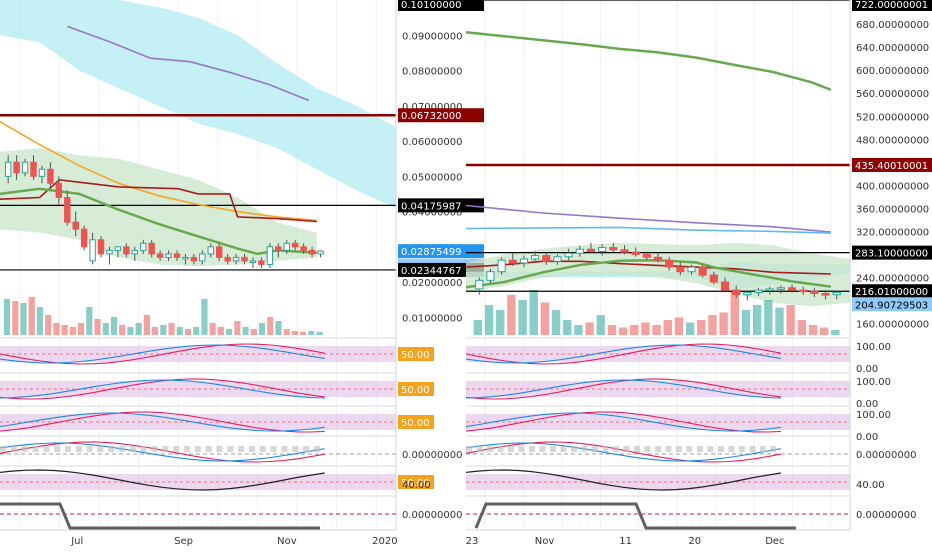 The image size is (932, 554). What do you see at coordinates (873, 347) in the screenshot?
I see `indicator-tick-label: 100.00` at bounding box center [873, 347].